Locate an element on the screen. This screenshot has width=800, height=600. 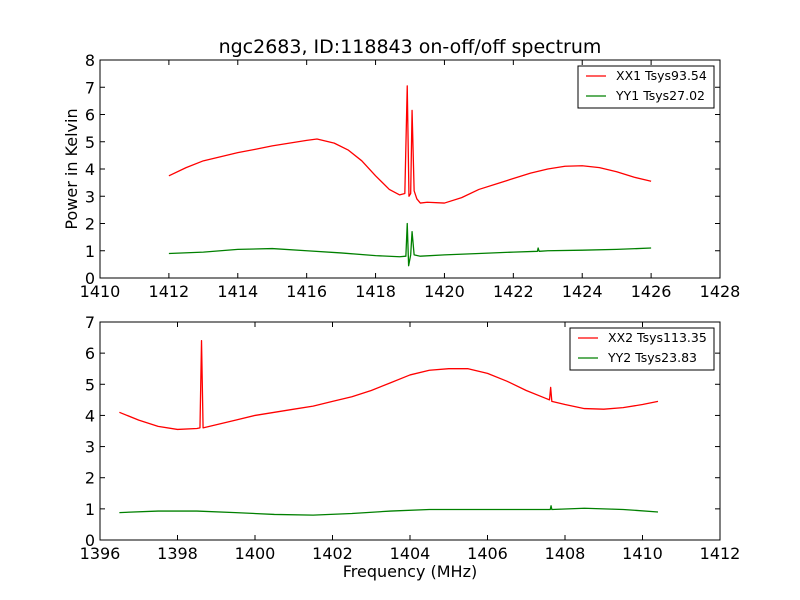
bottom-x-tick-label: 1398 is located at coordinates (177, 553).